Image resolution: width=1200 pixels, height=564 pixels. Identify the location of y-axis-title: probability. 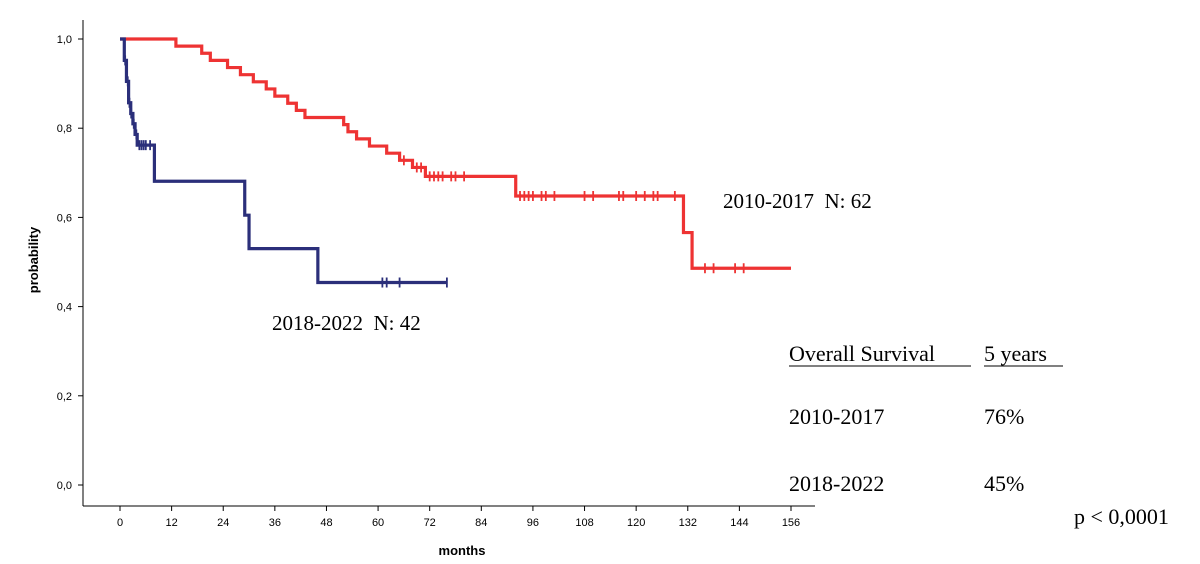
(33, 259).